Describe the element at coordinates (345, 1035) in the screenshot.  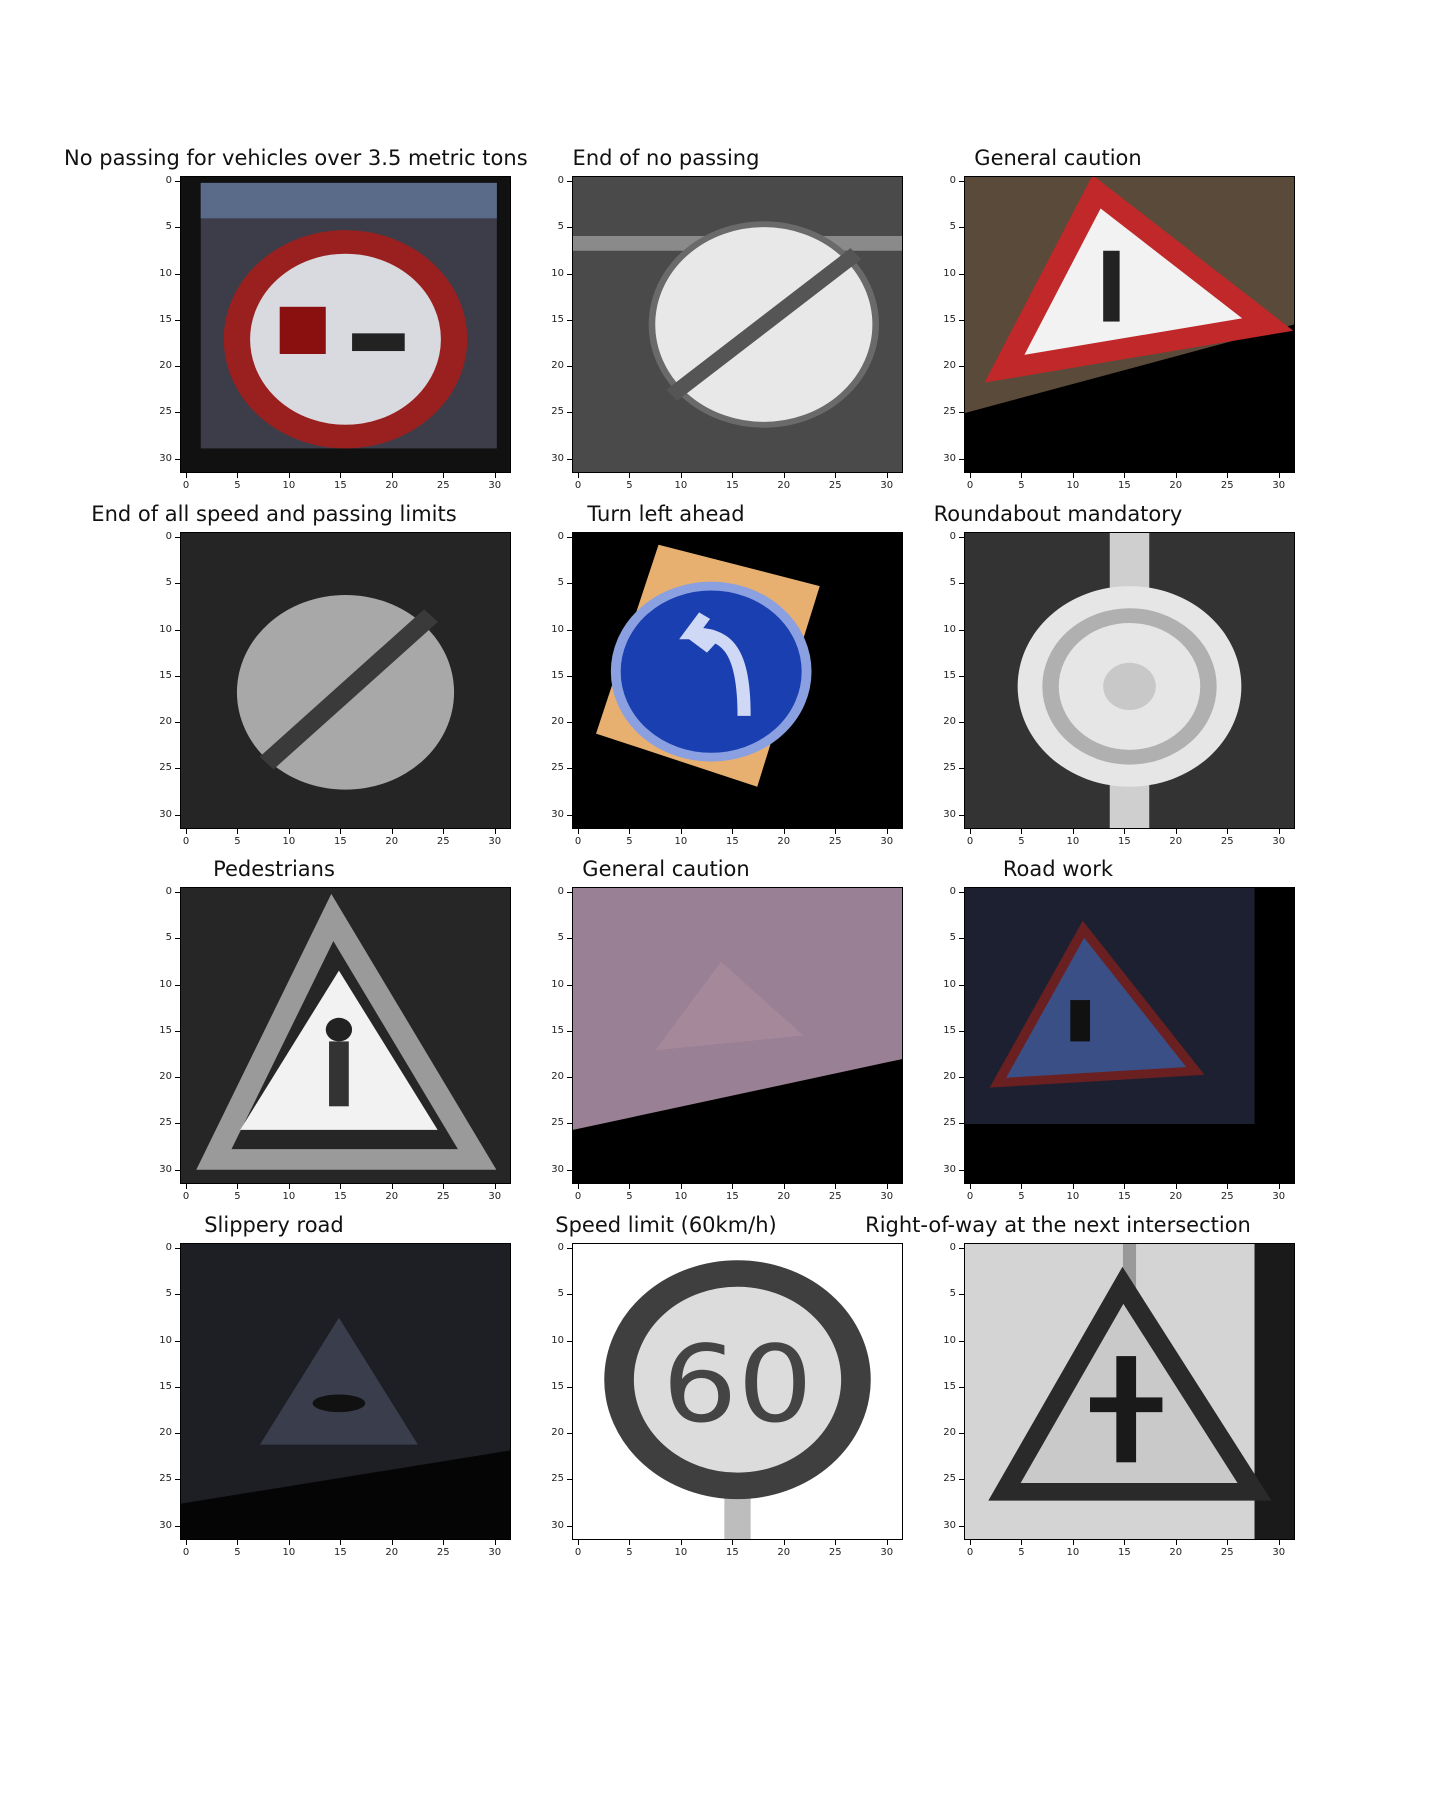
I see `pedestrians-sign-image` at that location.